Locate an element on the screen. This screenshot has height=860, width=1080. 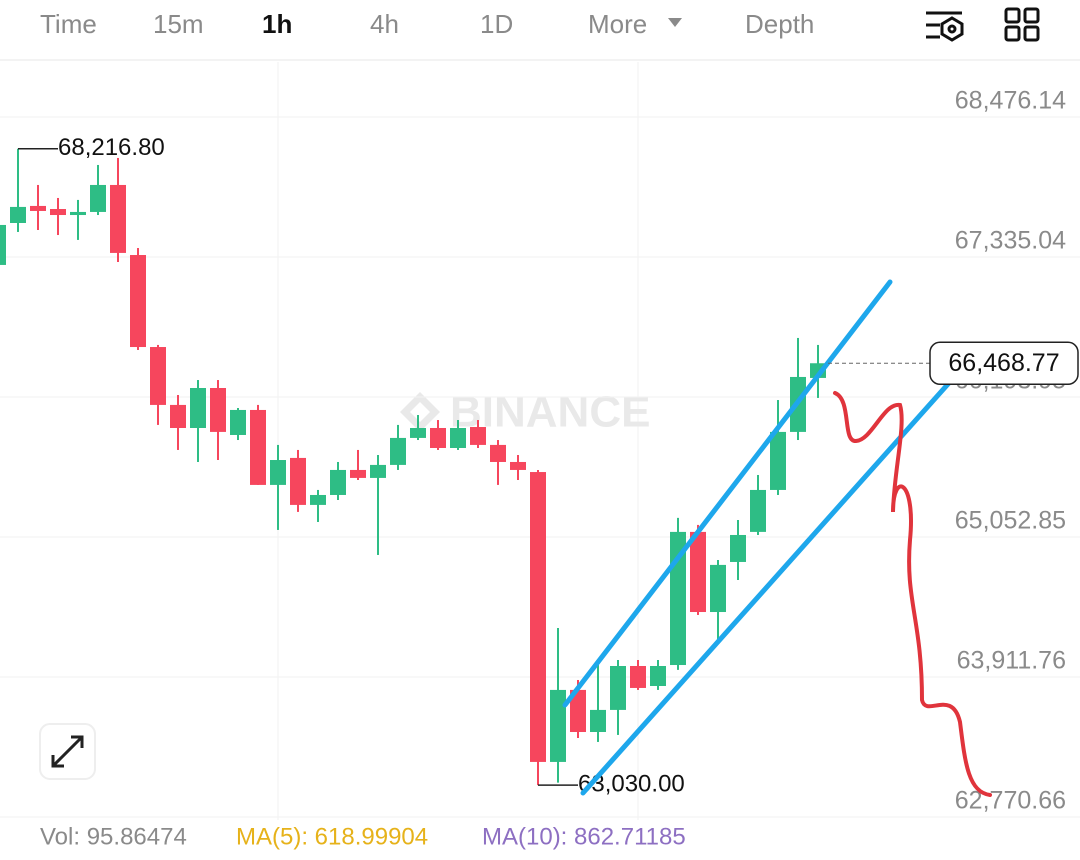
y-tick-label: 65,052.85 is located at coordinates (1010, 521).